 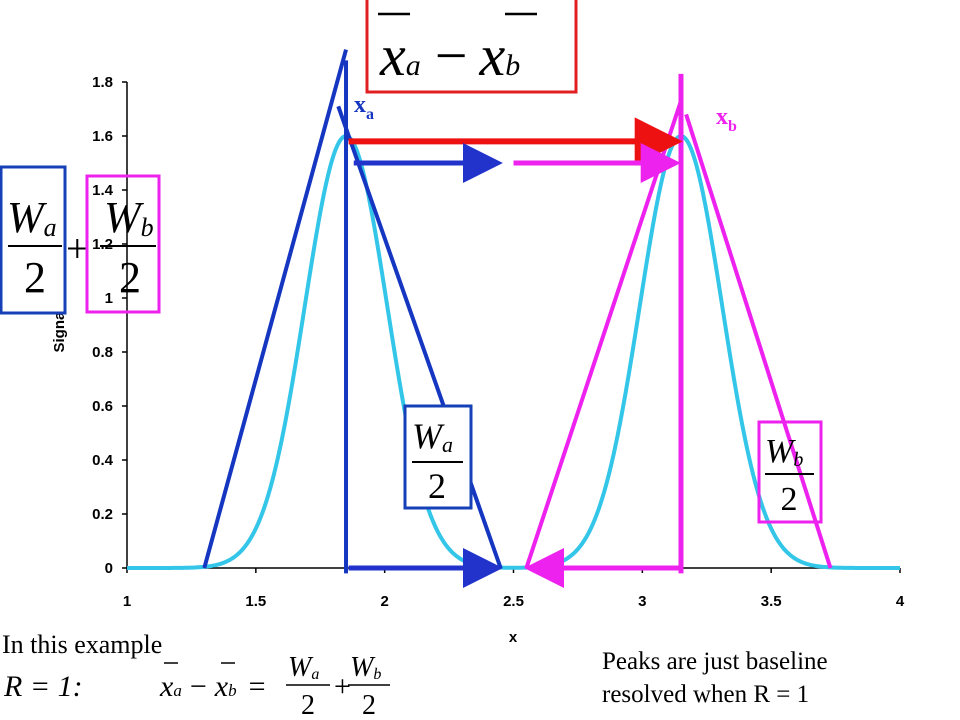 I want to click on mid-wa-num: Wa, so click(x=432, y=436).